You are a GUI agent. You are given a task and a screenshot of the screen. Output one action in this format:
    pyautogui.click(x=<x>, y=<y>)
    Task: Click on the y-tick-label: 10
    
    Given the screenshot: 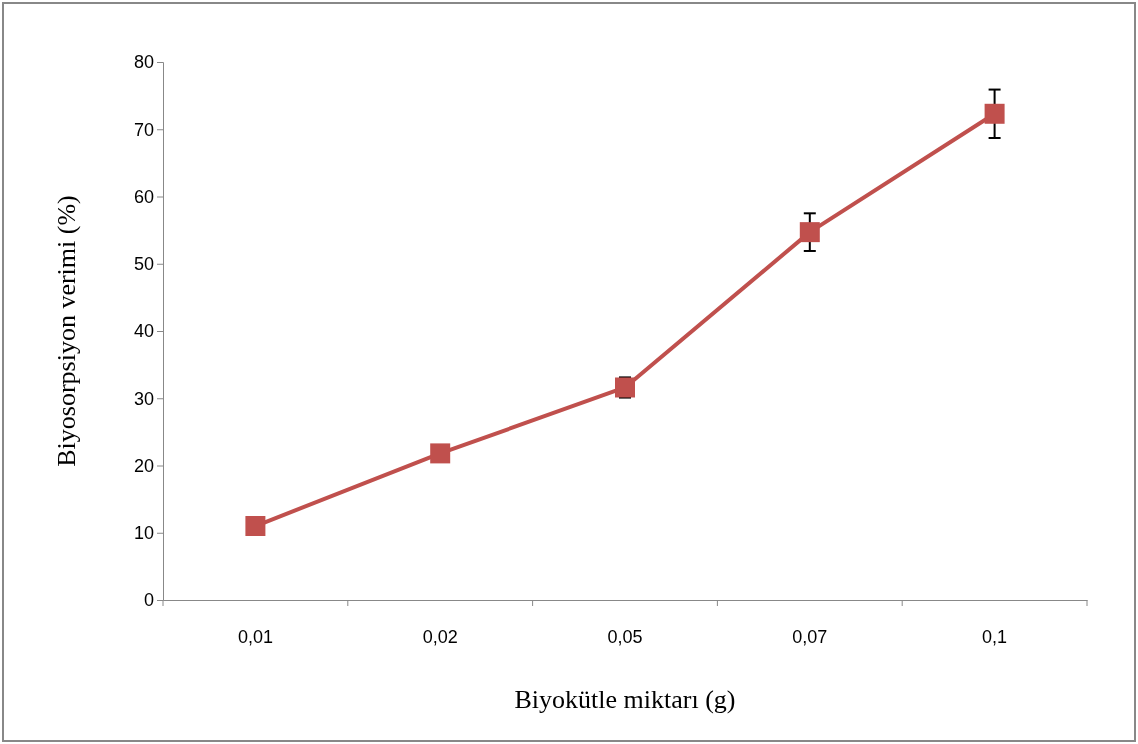 What is the action you would take?
    pyautogui.click(x=143, y=533)
    